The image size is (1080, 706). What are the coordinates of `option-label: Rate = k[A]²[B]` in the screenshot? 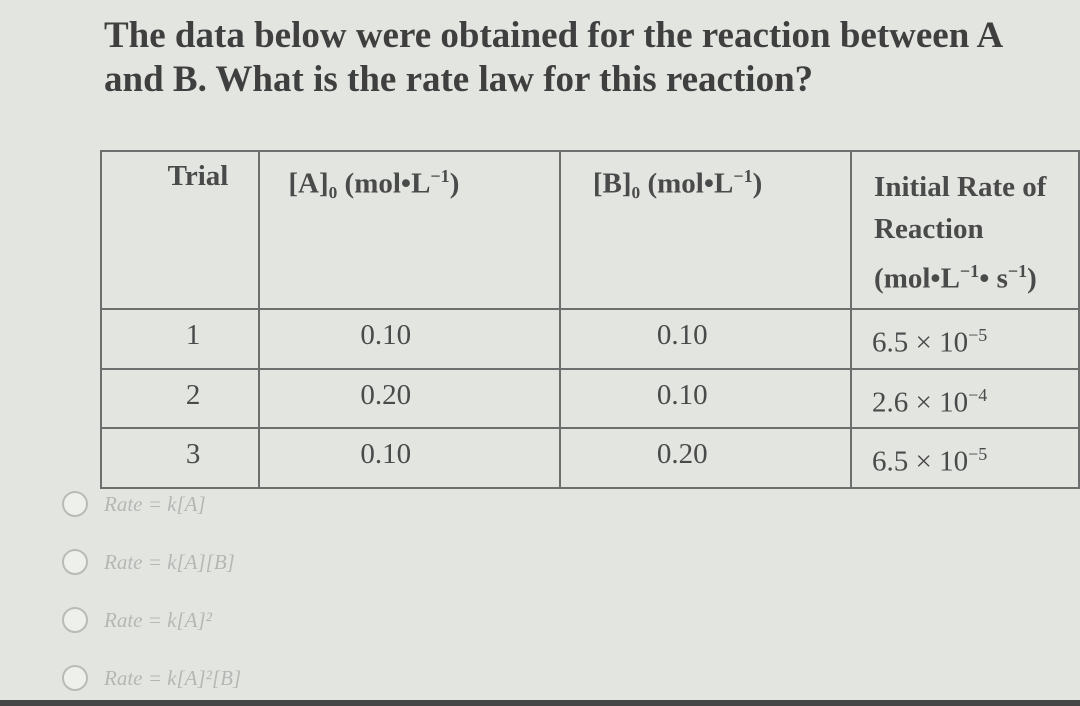 It's located at (173, 677).